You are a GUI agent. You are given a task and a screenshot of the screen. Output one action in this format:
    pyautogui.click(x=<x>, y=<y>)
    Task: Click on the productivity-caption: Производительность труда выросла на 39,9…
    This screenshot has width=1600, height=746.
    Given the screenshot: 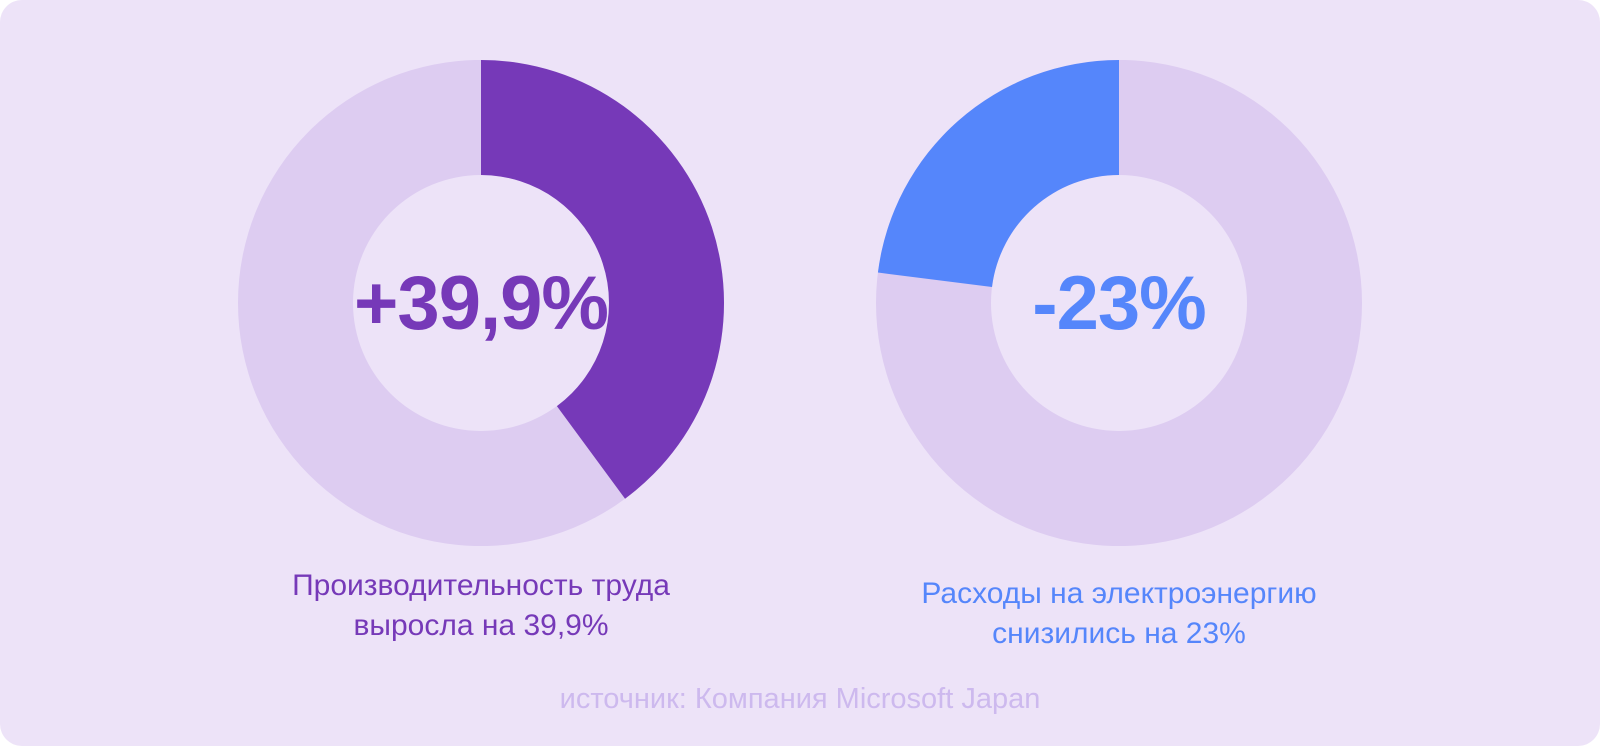 What is the action you would take?
    pyautogui.click(x=481, y=606)
    